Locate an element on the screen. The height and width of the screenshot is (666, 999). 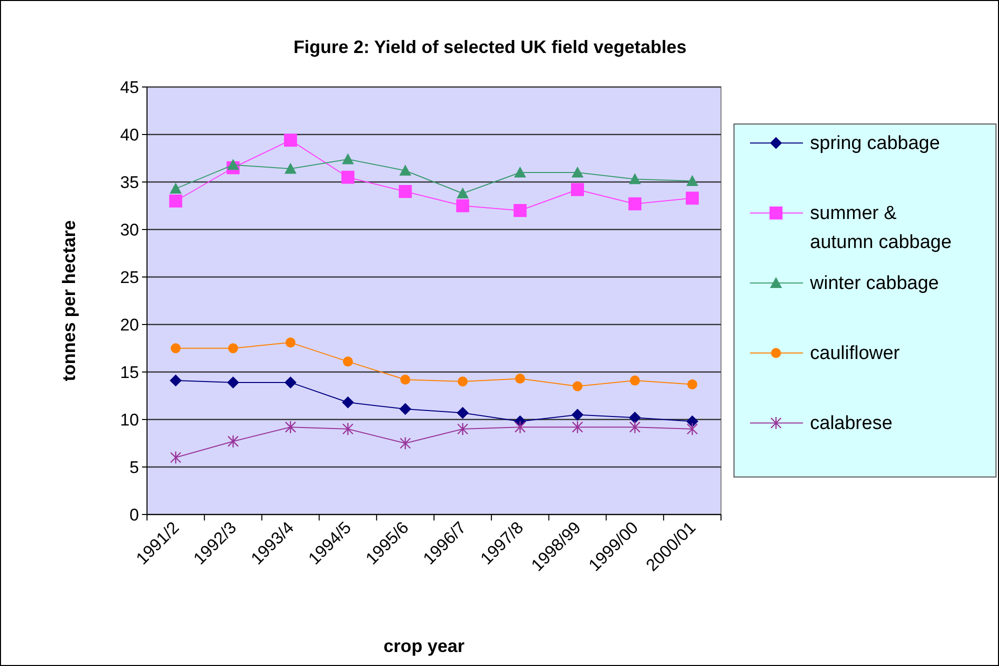
y-tick-label: 5 is located at coordinates (134, 467).